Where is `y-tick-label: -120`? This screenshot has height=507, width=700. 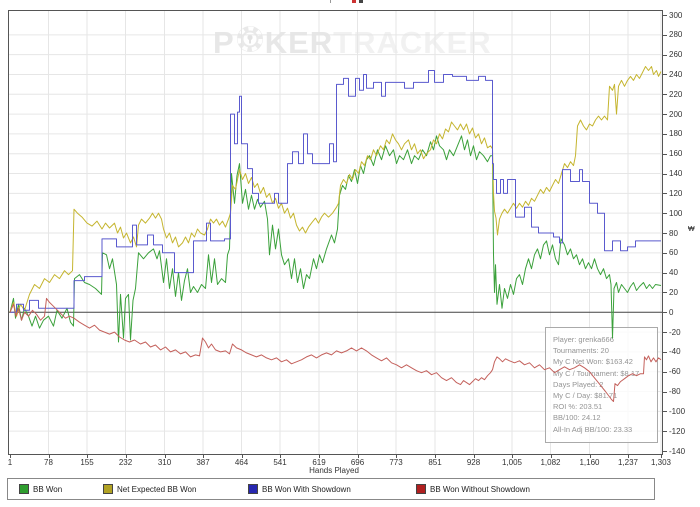
y-tick-label: -120 is located at coordinates (677, 431).